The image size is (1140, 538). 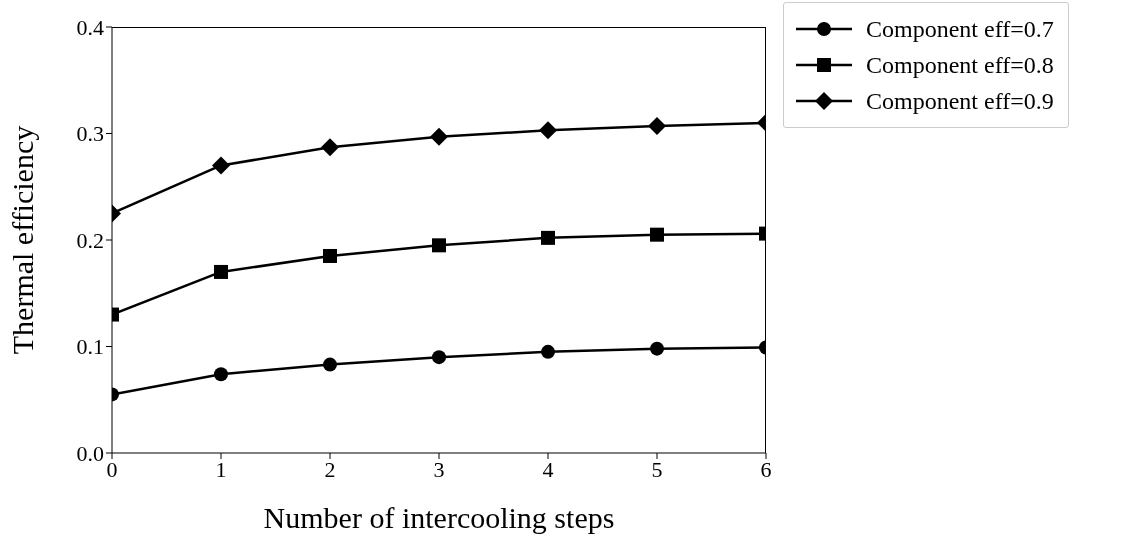 What do you see at coordinates (330, 469) in the screenshot?
I see `x-tick-label: 2` at bounding box center [330, 469].